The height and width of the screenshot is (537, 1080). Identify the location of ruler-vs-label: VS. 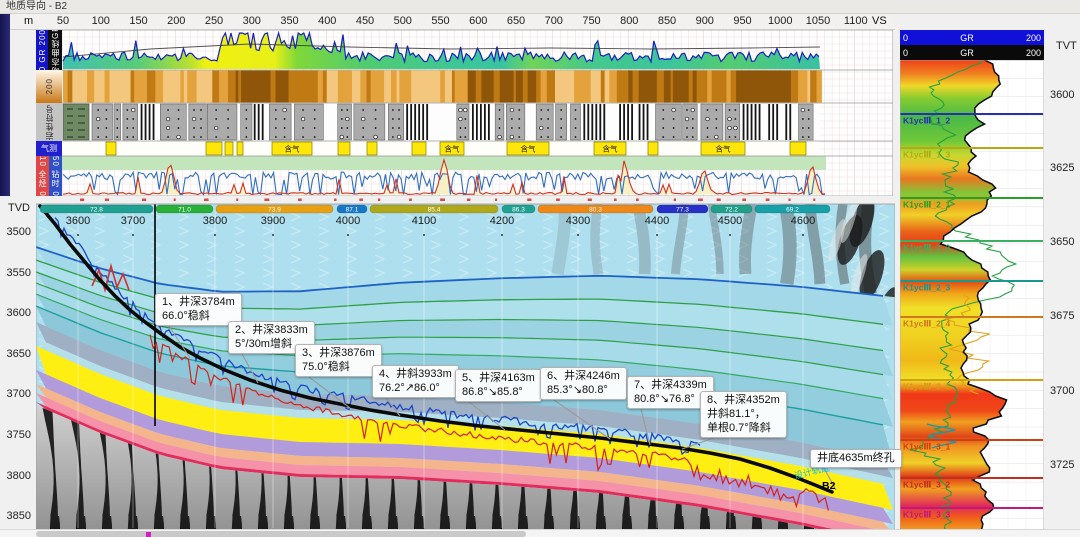
(879, 21).